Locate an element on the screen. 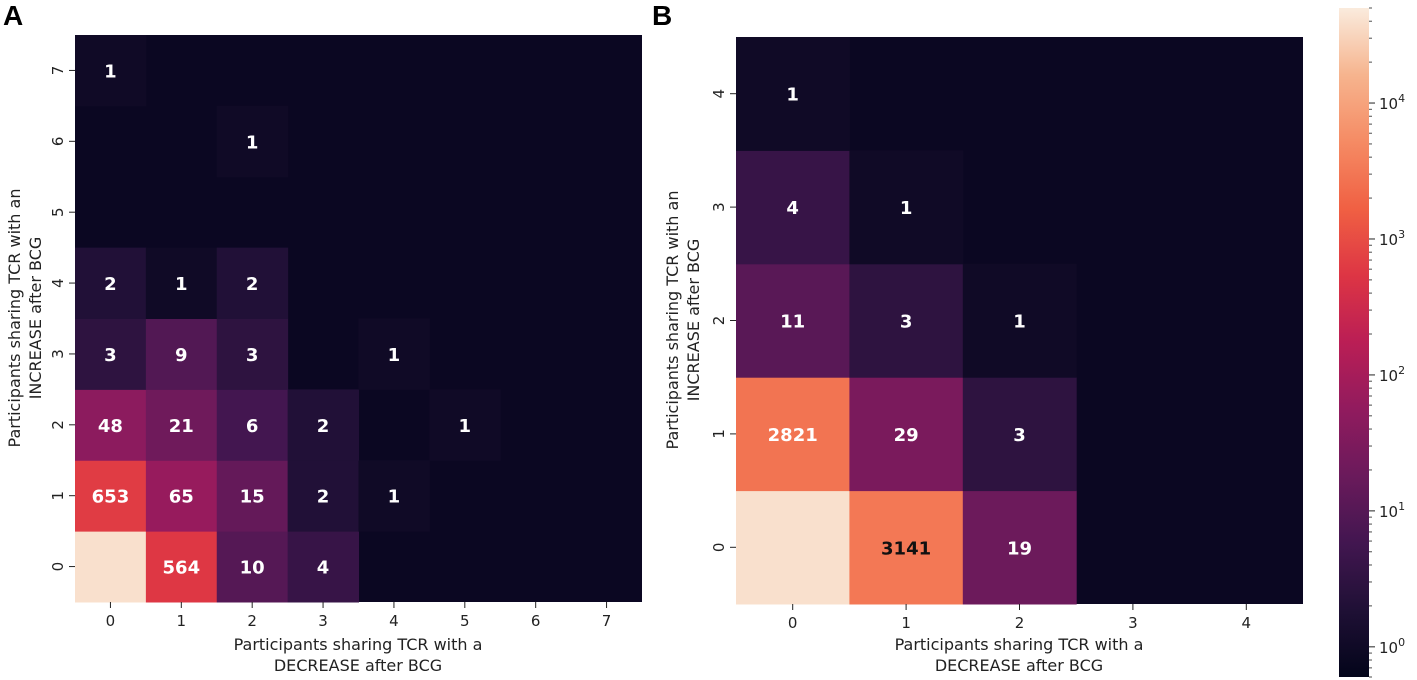  colorbar: 10⁰ 10¹ 10² 10³ 10⁴ is located at coordinates (1372, 342).